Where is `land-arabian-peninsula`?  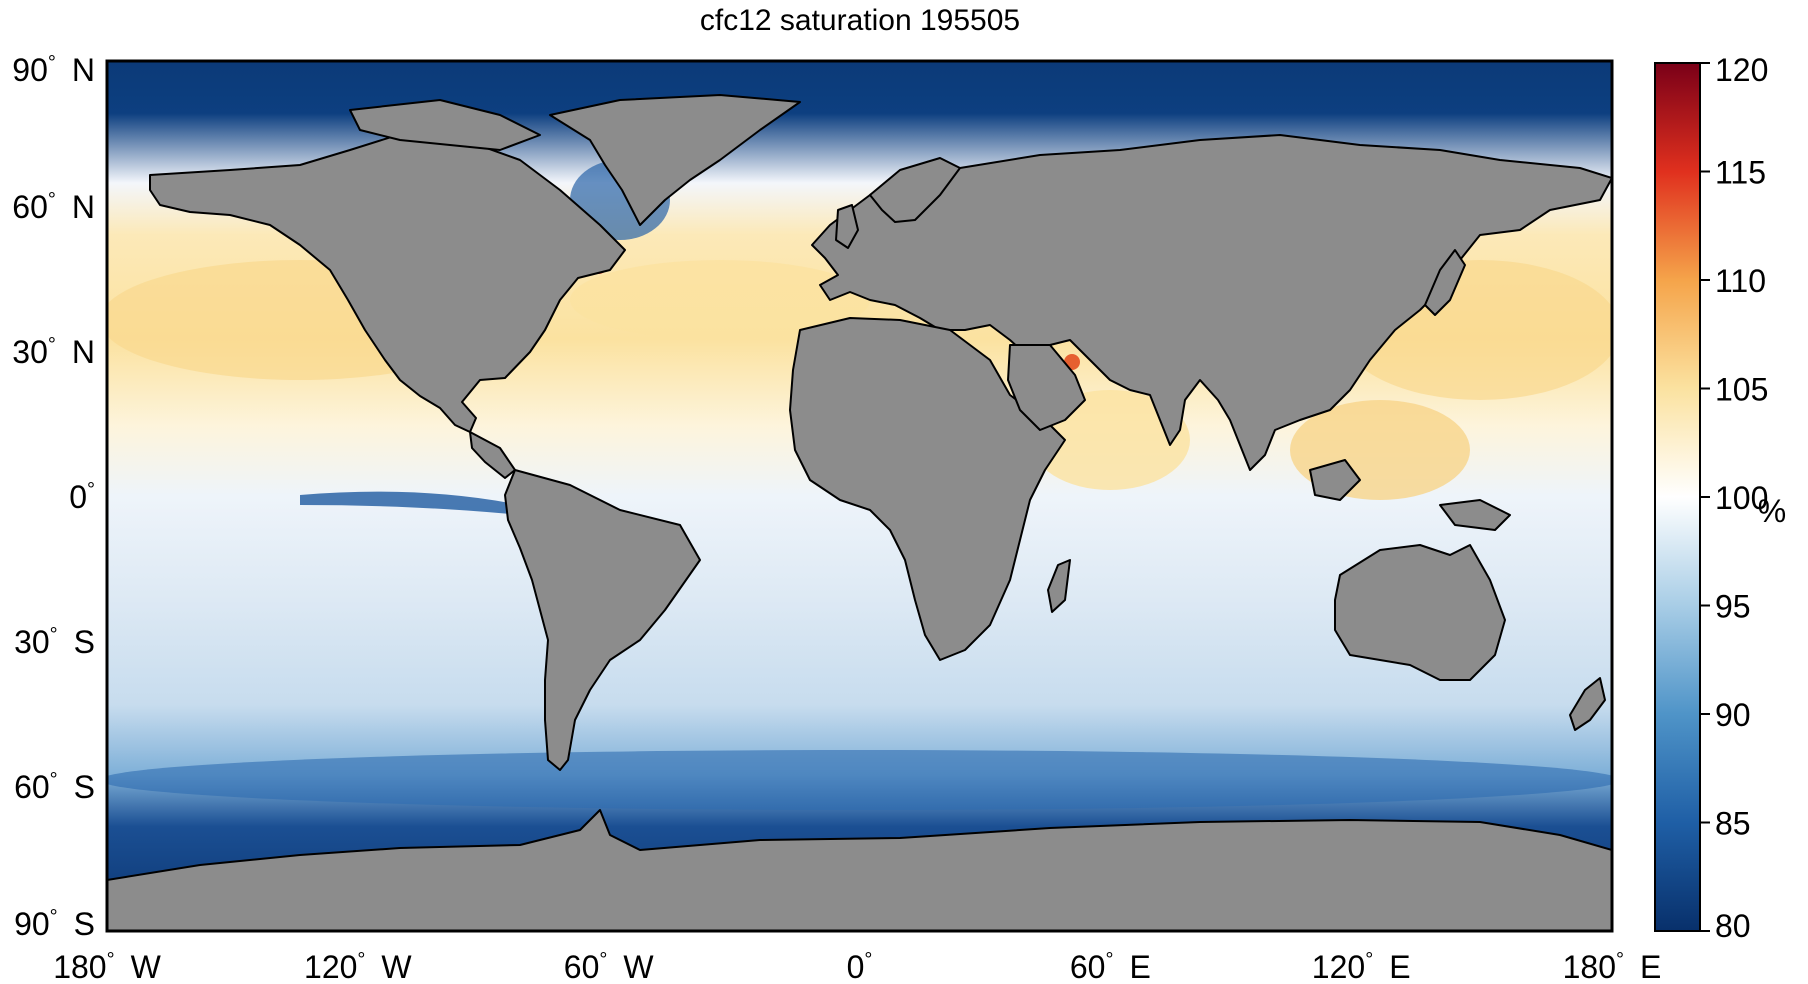 land-arabian-peninsula is located at coordinates (1046, 387).